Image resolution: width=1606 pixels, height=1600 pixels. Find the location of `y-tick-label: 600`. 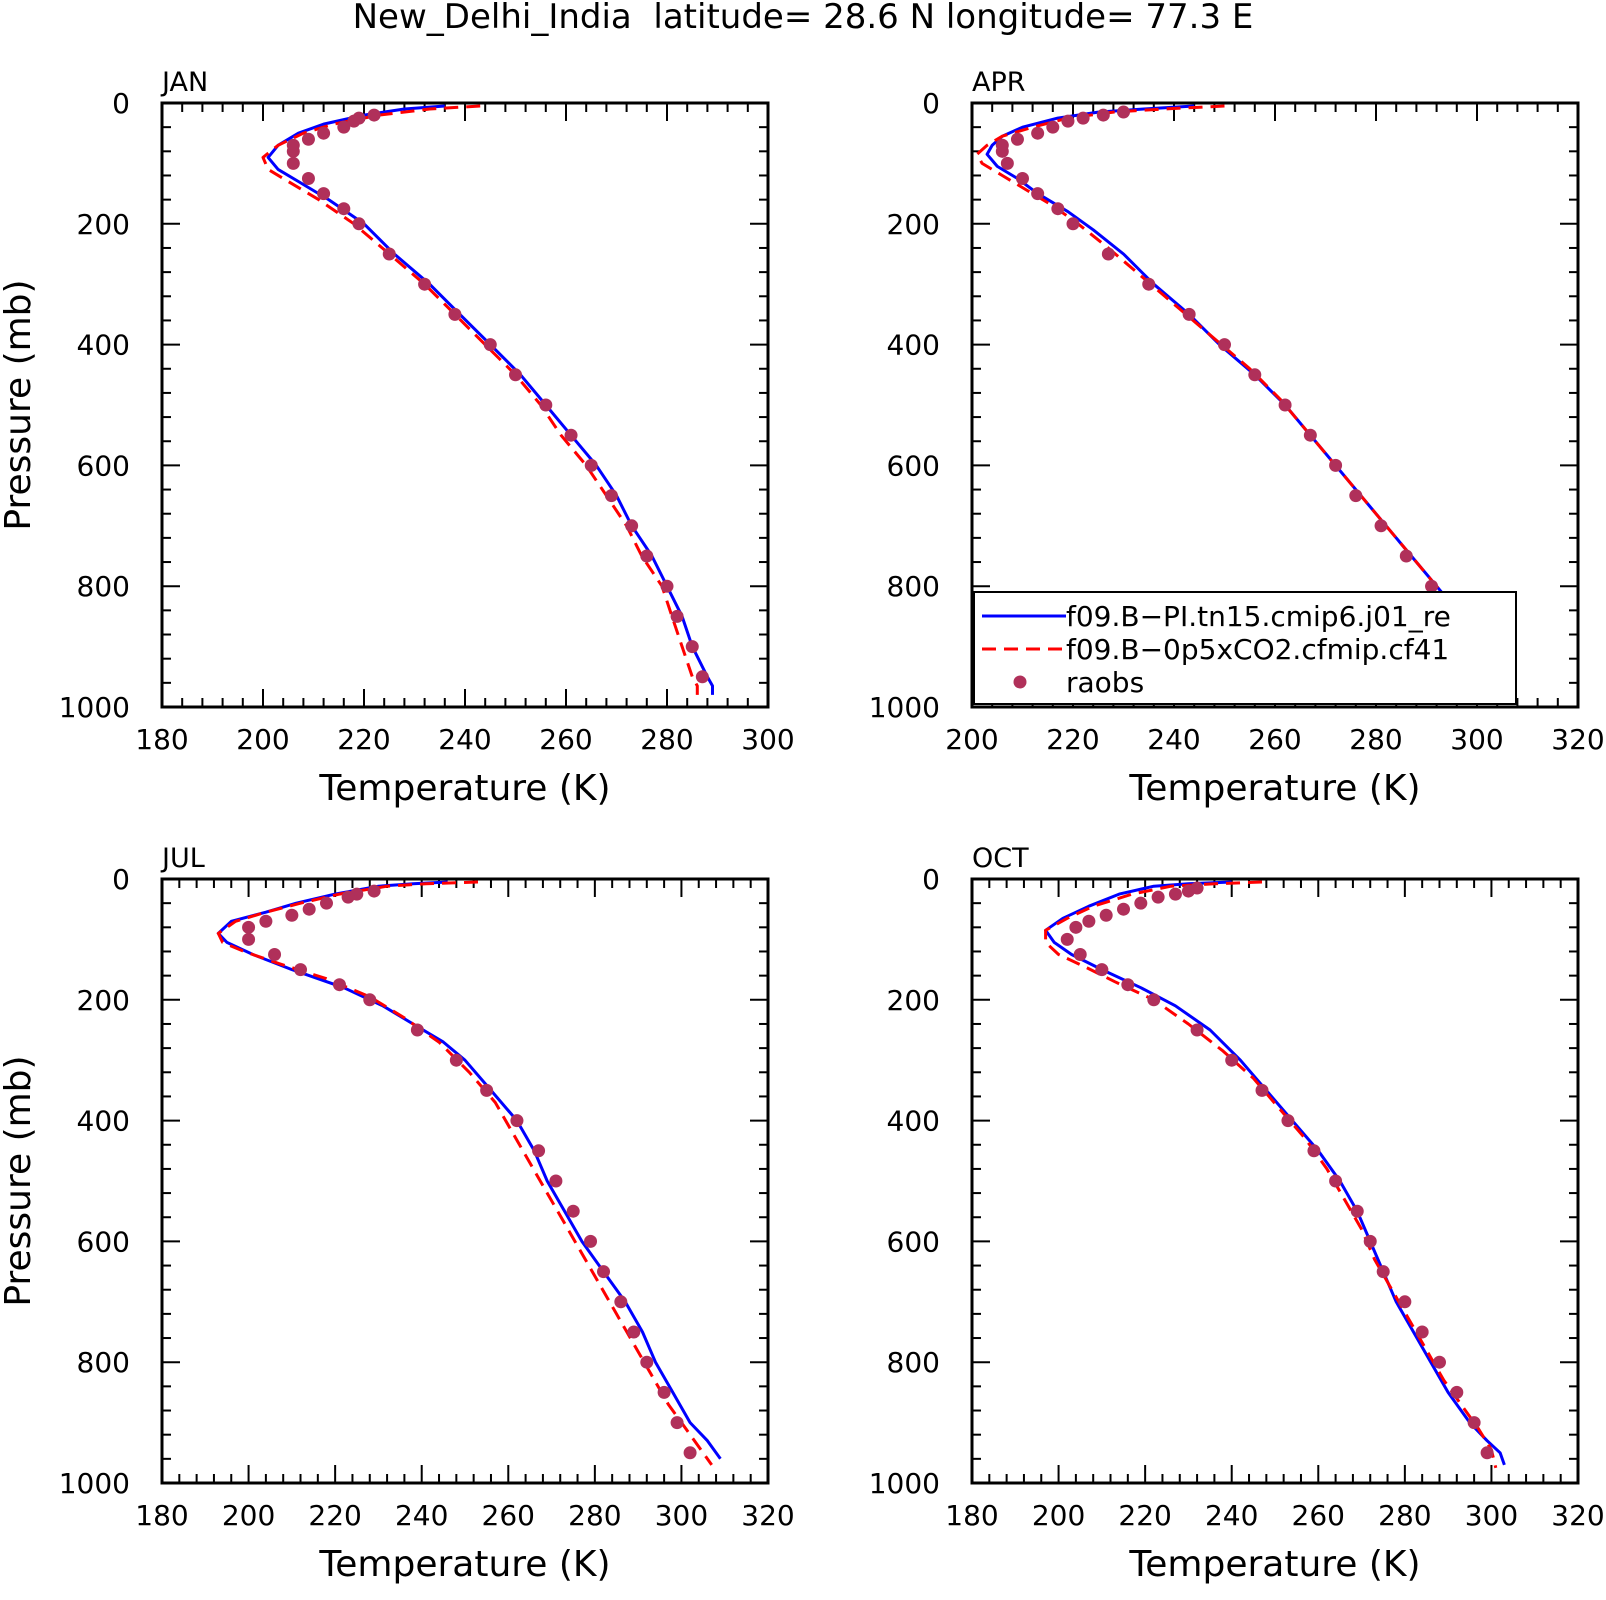

y-tick-label: 600 is located at coordinates (103, 1241).